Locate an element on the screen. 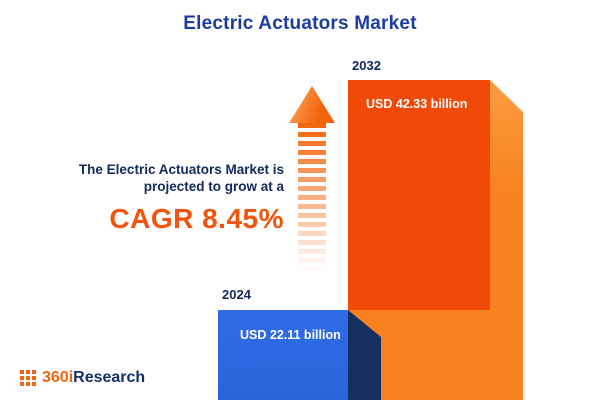 The width and height of the screenshot is (600, 400). arrow-head-icon is located at coordinates (312, 104).